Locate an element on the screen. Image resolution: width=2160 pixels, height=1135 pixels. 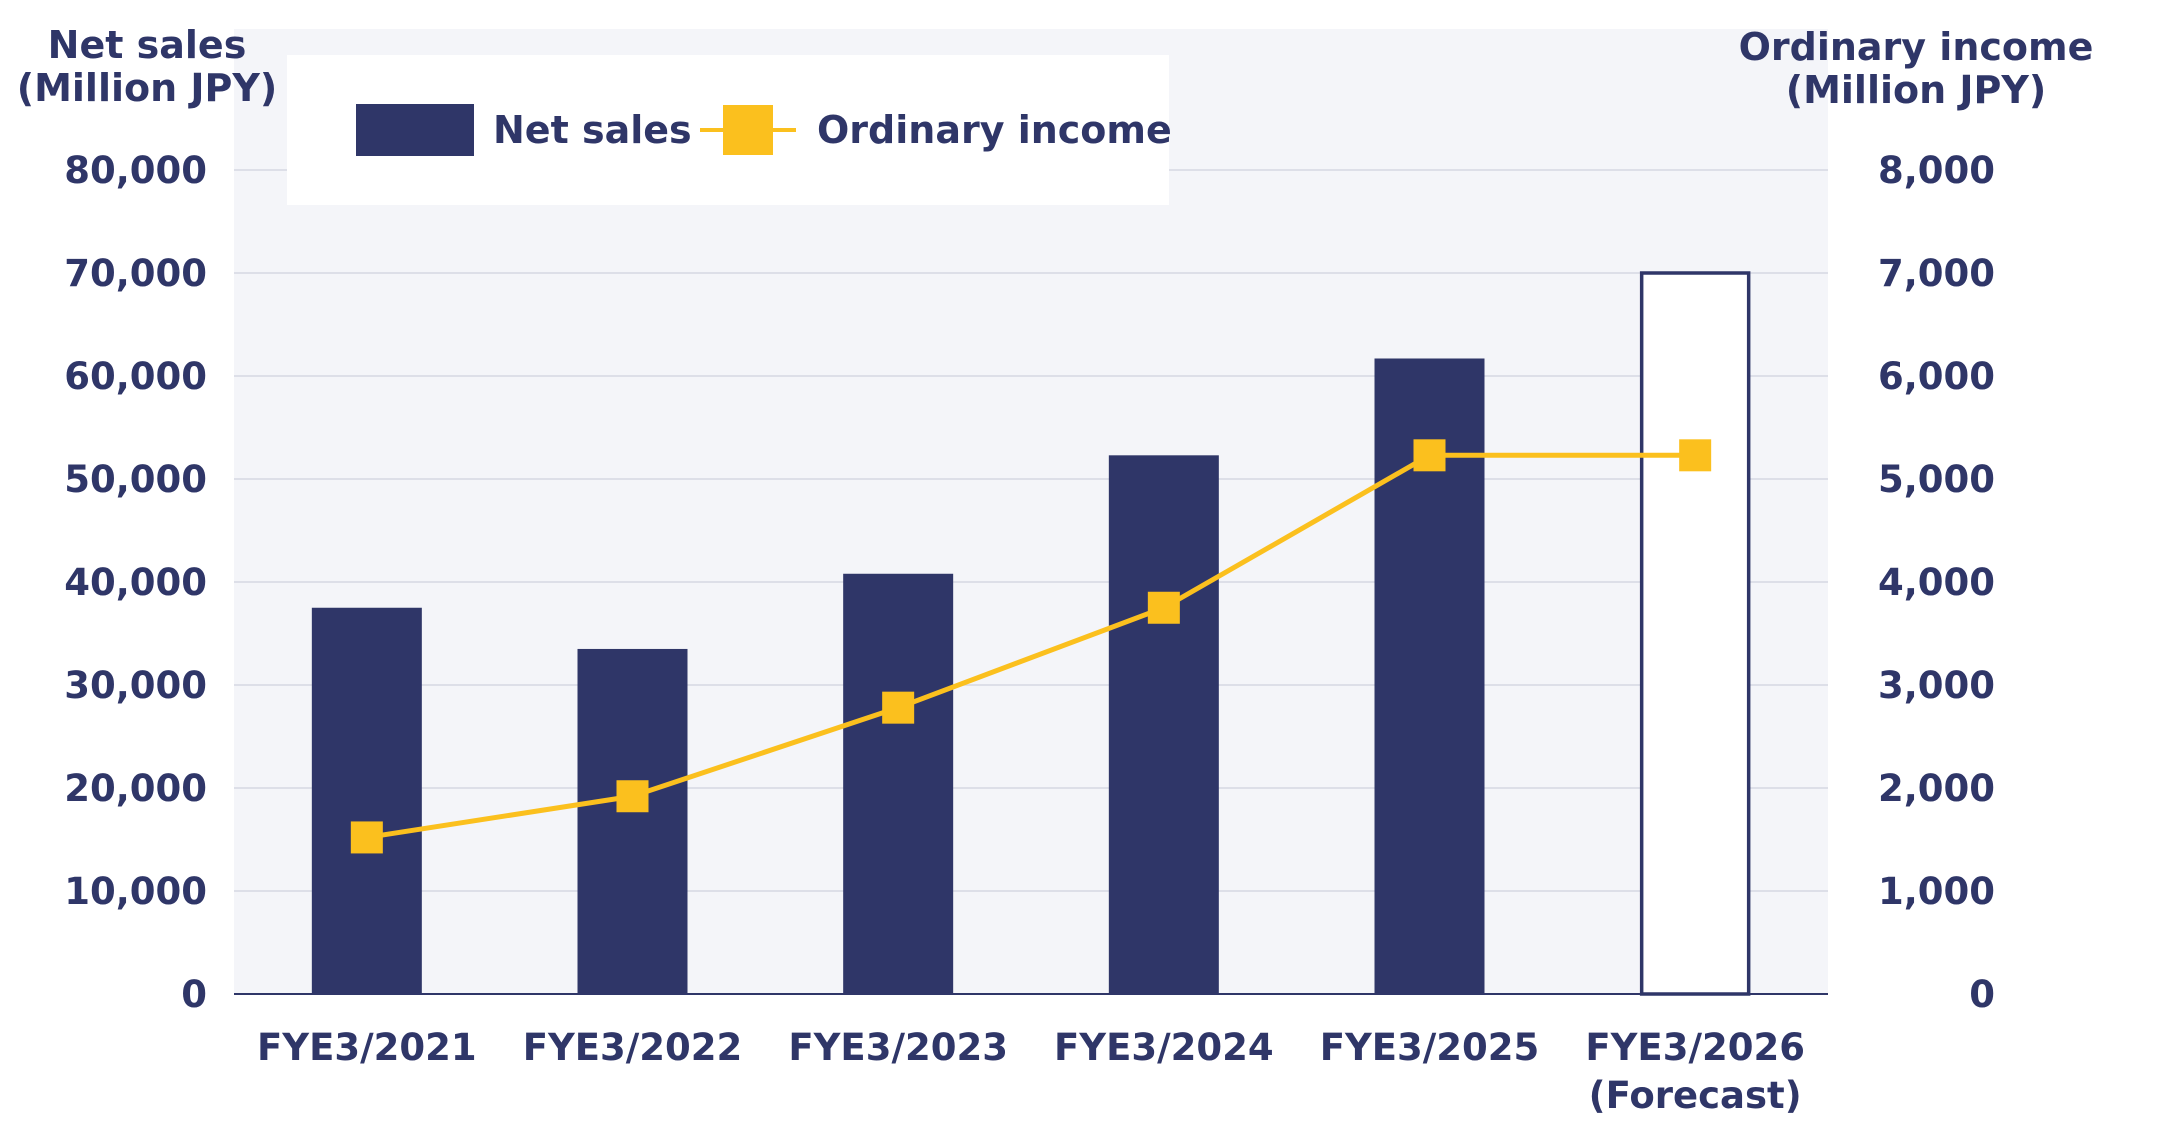
left-axis-title-line2: (Million JPY) is located at coordinates (147, 88).